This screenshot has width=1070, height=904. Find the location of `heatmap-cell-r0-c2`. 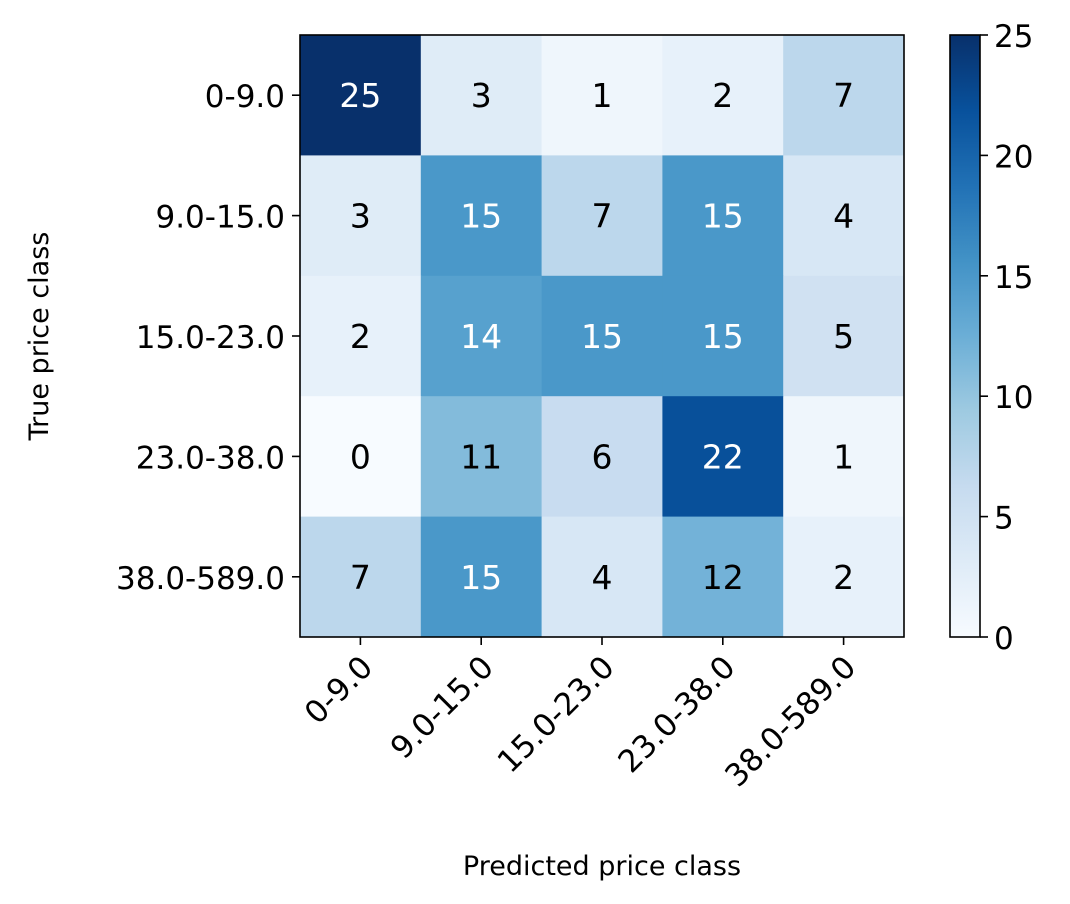

heatmap-cell-r0-c2 is located at coordinates (602, 95).